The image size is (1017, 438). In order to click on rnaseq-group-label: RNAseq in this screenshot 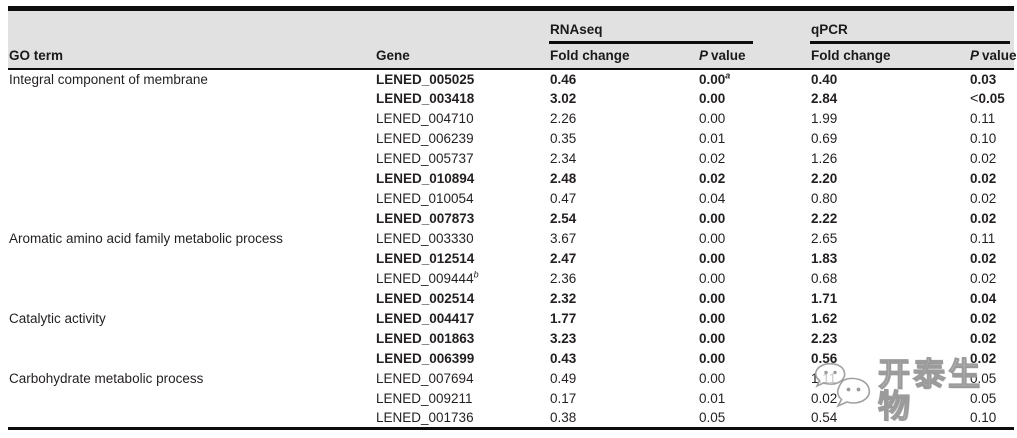, I will do `click(576, 29)`.